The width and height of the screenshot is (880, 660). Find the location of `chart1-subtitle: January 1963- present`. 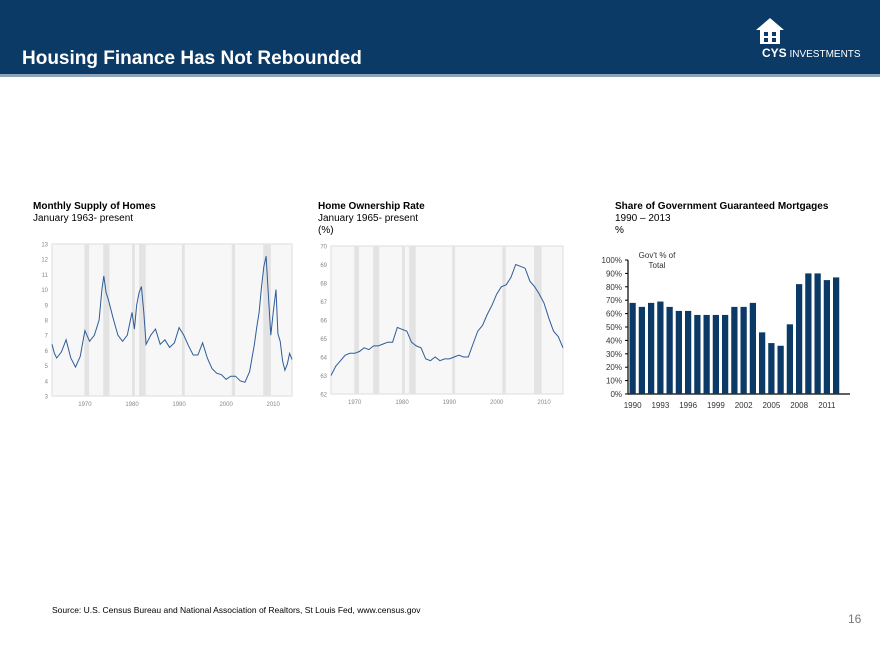

chart1-subtitle: January 1963- present is located at coordinates (83, 218).